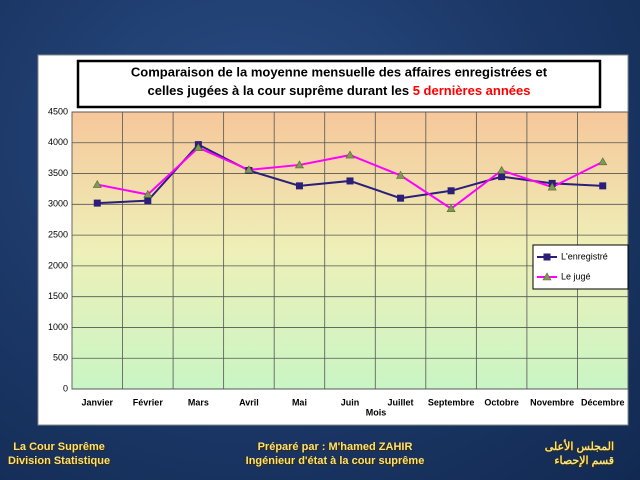  I want to click on chart-title-highlight: 5 dernières années, so click(472, 90).